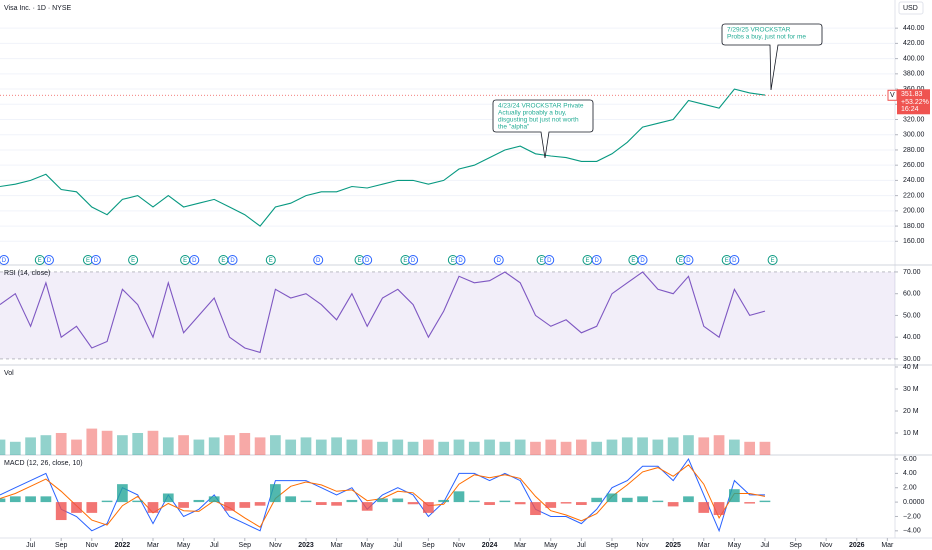 Image resolution: width=932 pixels, height=550 pixels. I want to click on y-tick-label: 380.00, so click(914, 74).